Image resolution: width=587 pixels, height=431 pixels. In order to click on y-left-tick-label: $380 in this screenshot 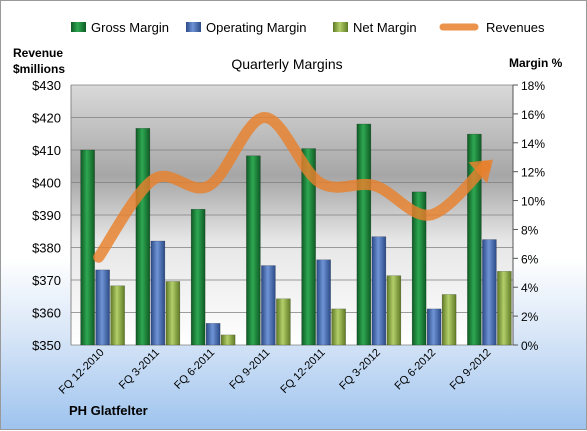, I will do `click(46, 248)`.